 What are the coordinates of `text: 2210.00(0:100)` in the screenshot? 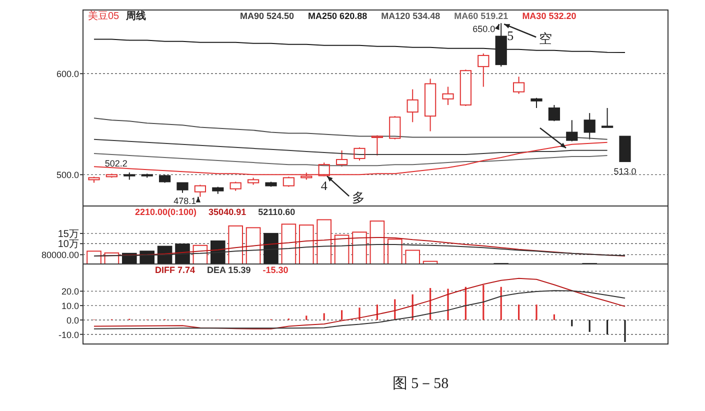 It's located at (166, 212).